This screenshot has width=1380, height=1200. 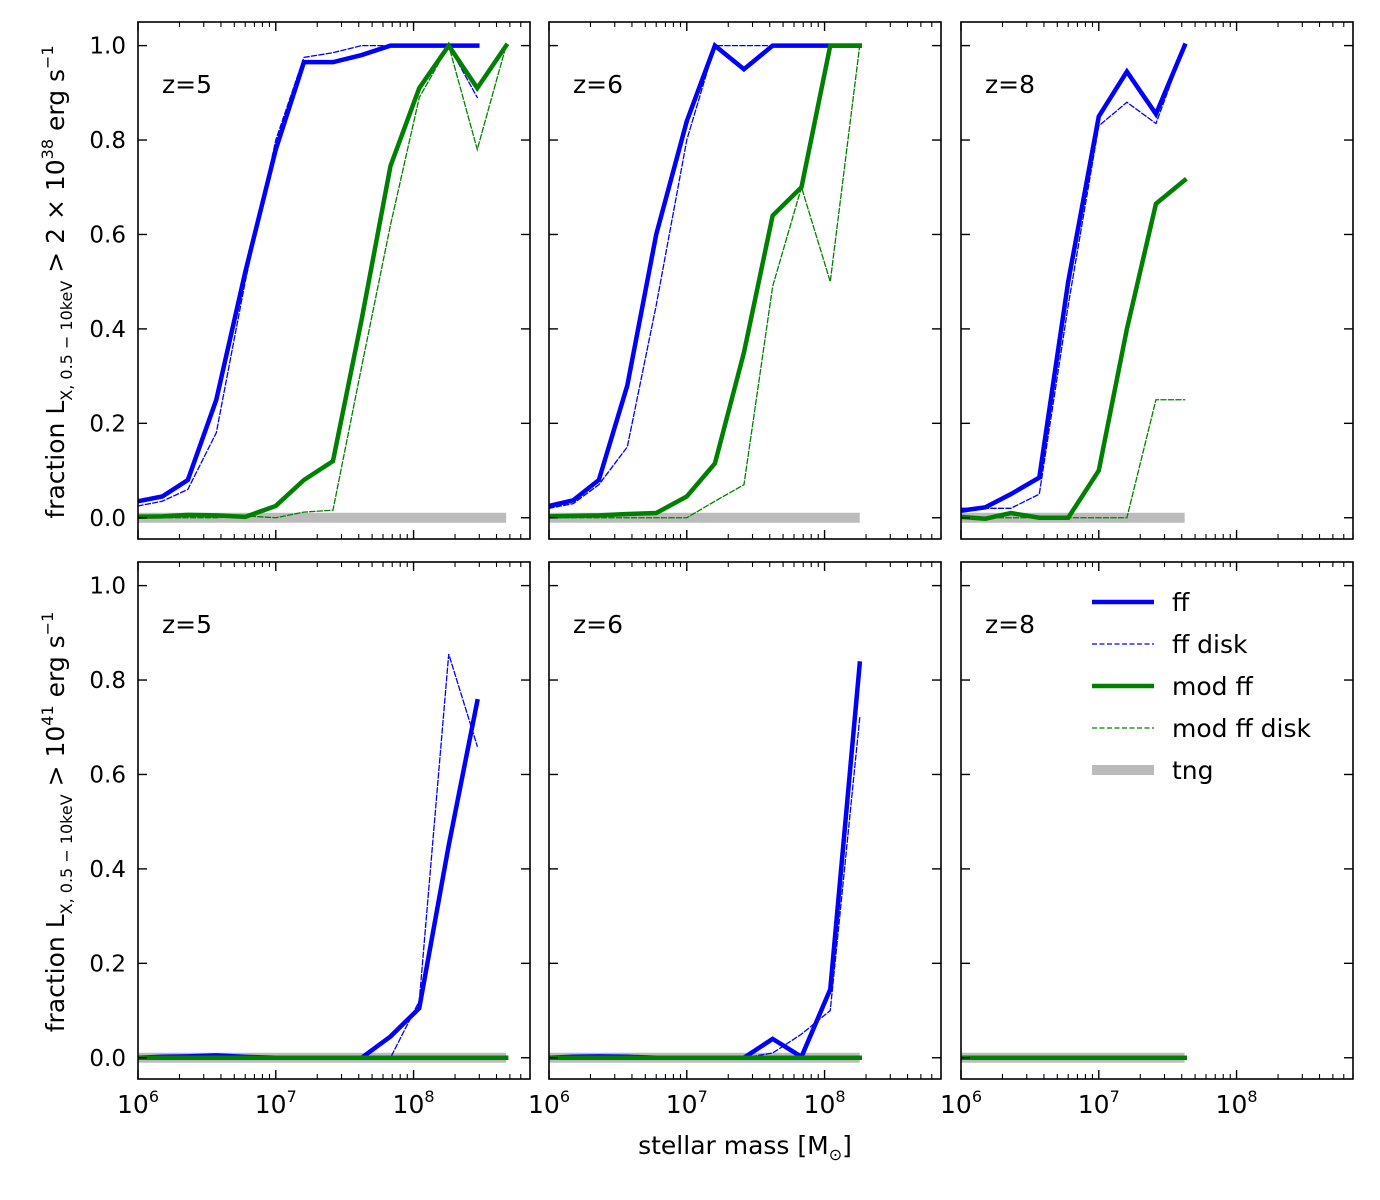 What do you see at coordinates (1141, 602) in the screenshot?
I see `legend-entry-ff: ff` at bounding box center [1141, 602].